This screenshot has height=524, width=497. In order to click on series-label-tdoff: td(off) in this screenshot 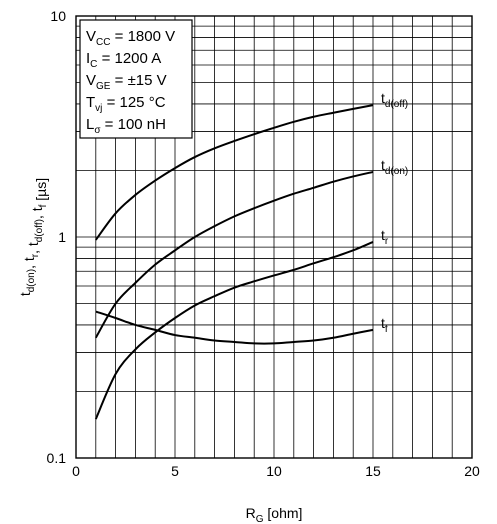, I will do `click(394, 100)`.